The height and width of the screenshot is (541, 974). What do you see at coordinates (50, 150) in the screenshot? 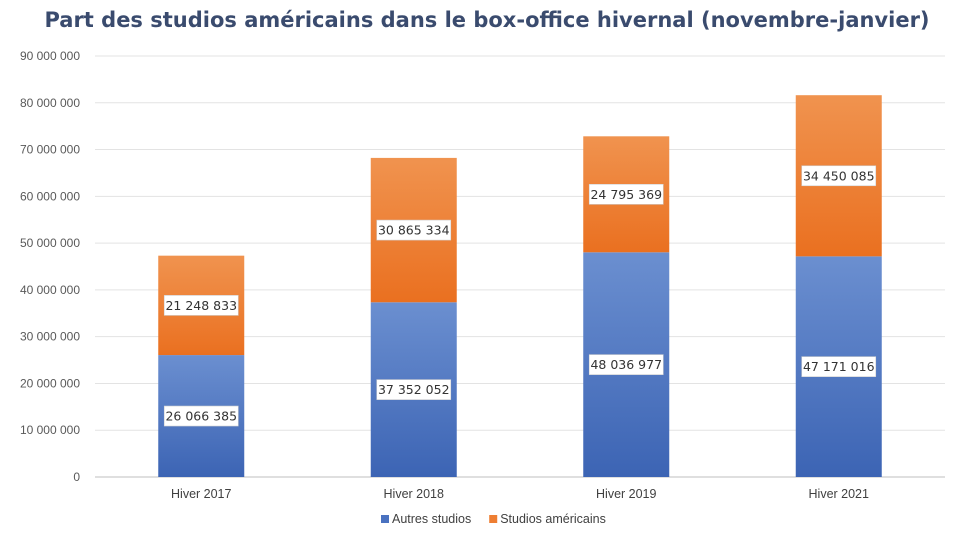
I see `y-tick-label: 70 000 000` at bounding box center [50, 150].